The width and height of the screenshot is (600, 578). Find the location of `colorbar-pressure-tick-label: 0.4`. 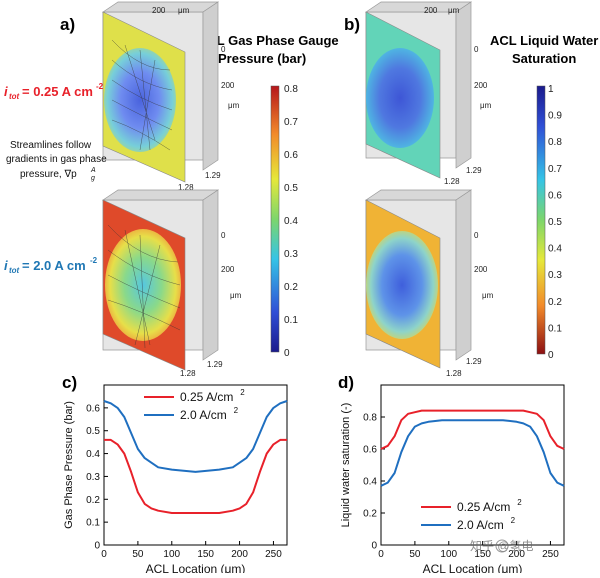

colorbar-pressure-tick-label: 0.4 is located at coordinates (291, 221).